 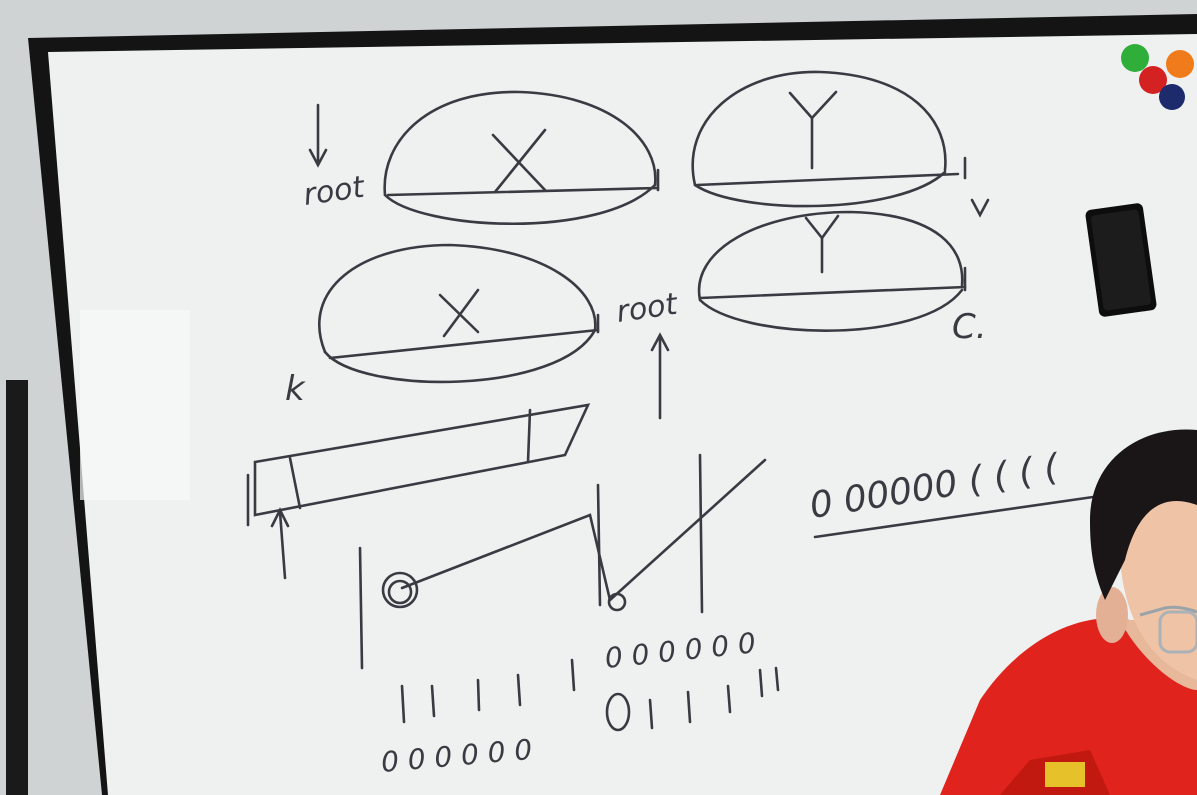 I want to click on stand-pole, so click(x=17, y=587).